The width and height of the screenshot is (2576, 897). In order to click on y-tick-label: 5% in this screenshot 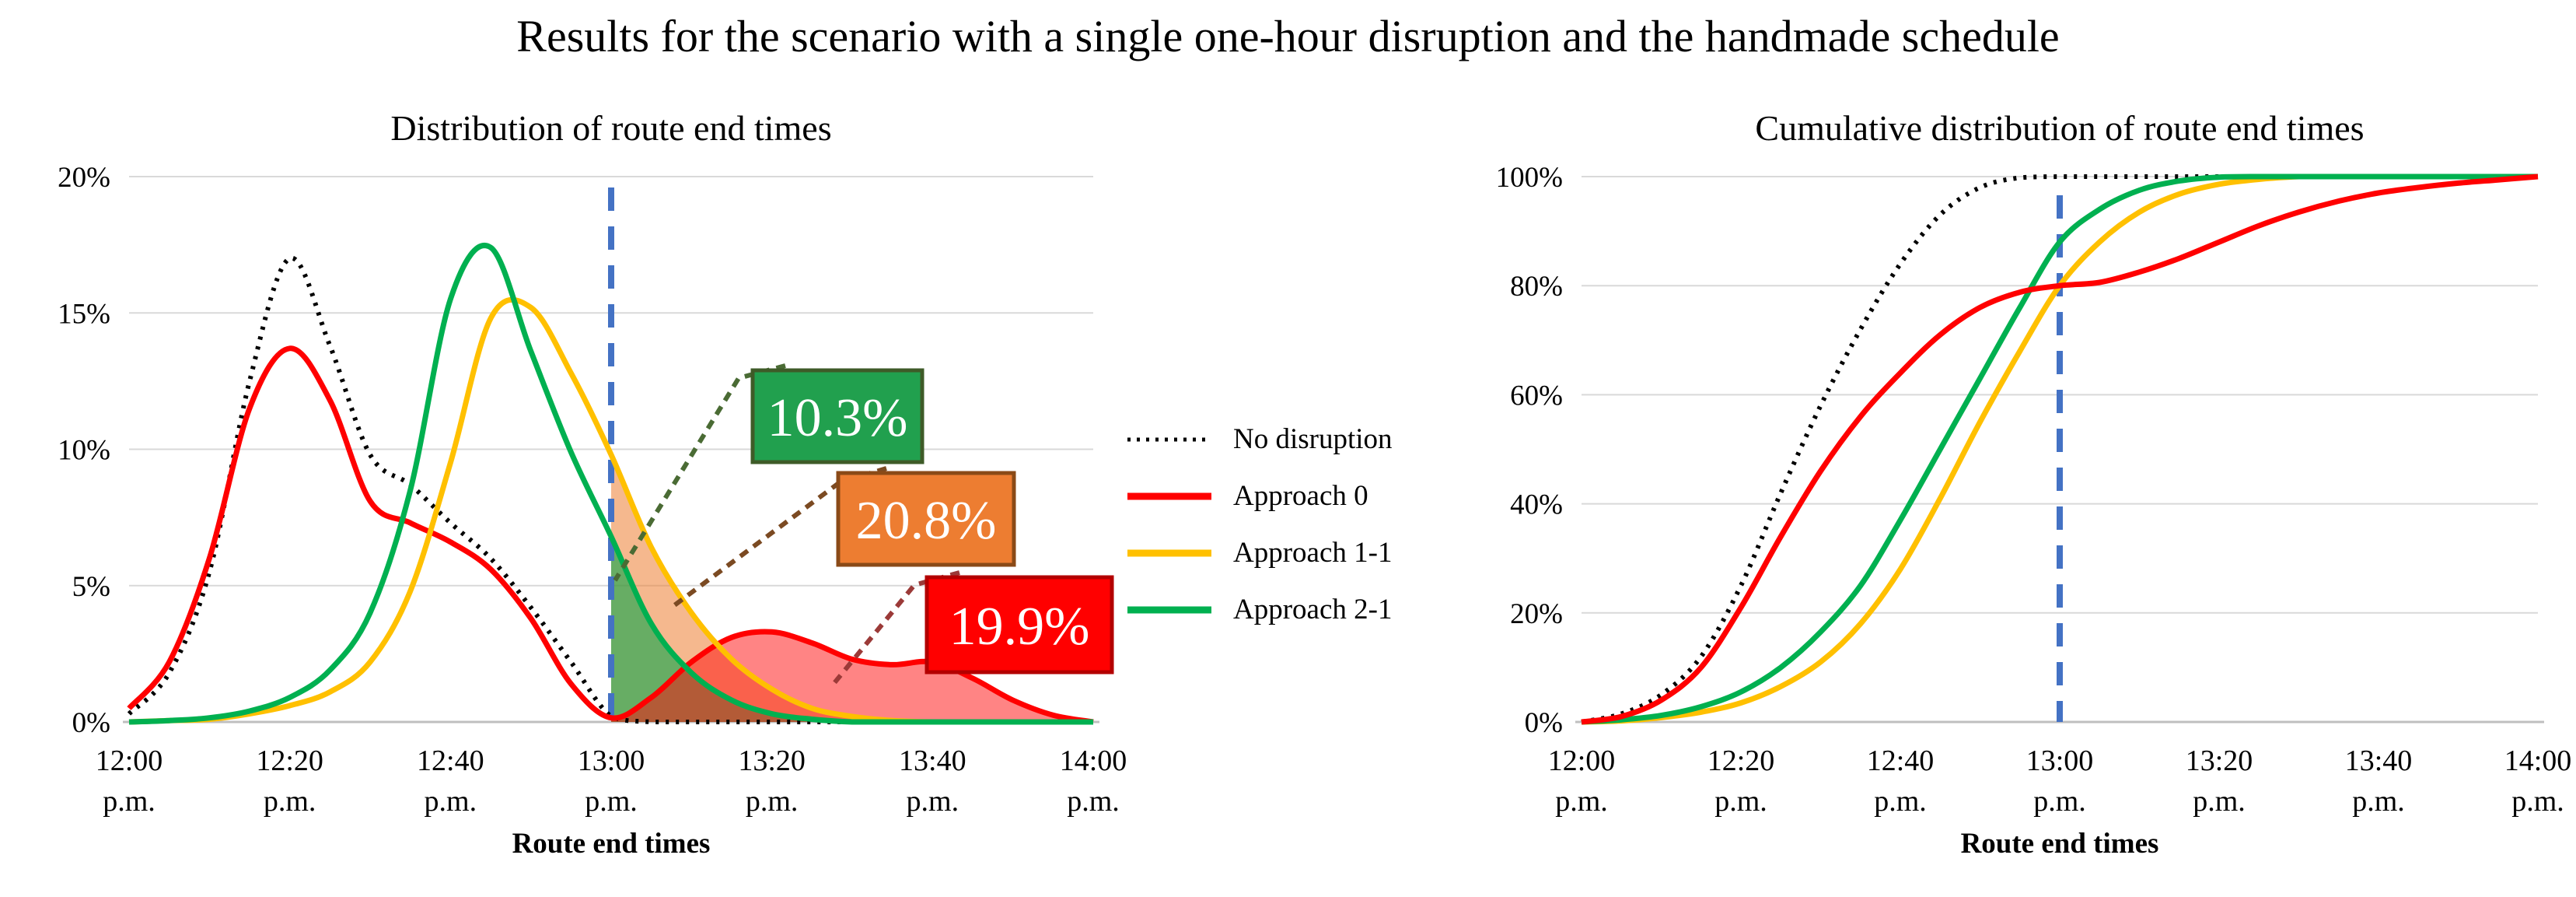, I will do `click(91, 587)`.